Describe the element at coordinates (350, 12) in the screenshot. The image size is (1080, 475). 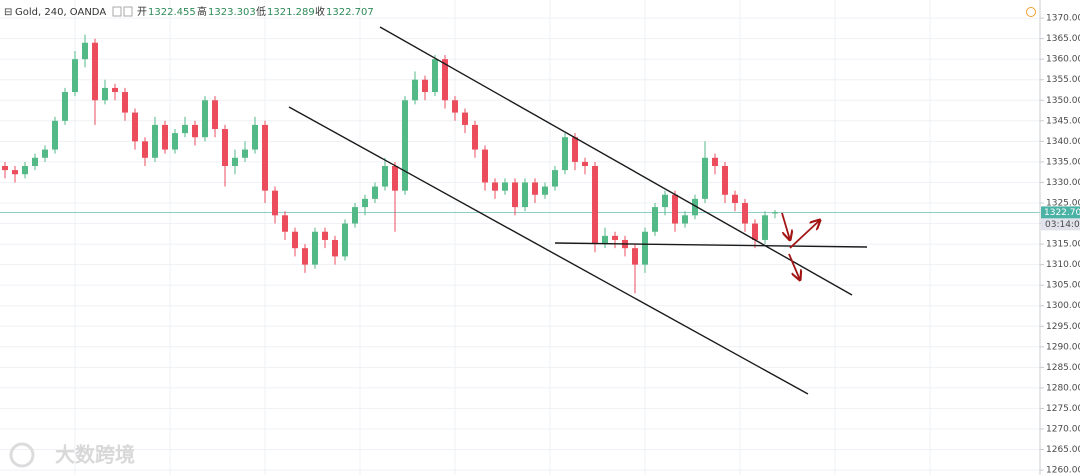
I see `close-value: 1322.707` at that location.